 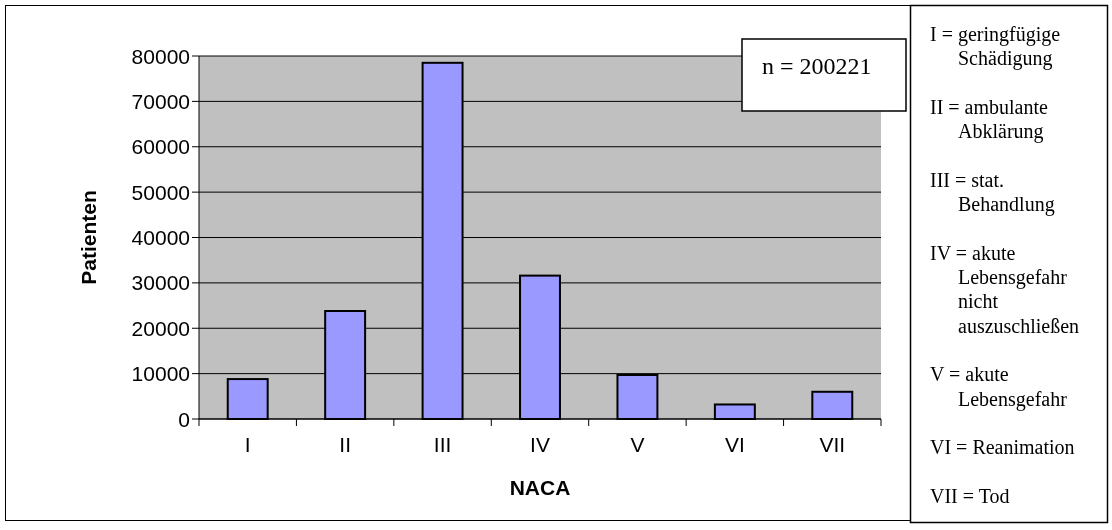 What do you see at coordinates (540, 444) in the screenshot?
I see `x-tick-label: IV` at bounding box center [540, 444].